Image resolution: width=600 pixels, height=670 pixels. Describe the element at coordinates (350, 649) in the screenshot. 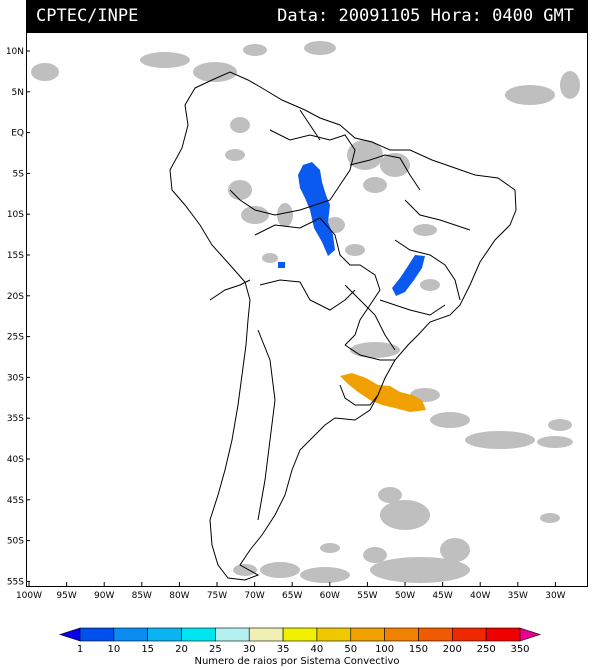

I see `legend-value-label: 50` at that location.